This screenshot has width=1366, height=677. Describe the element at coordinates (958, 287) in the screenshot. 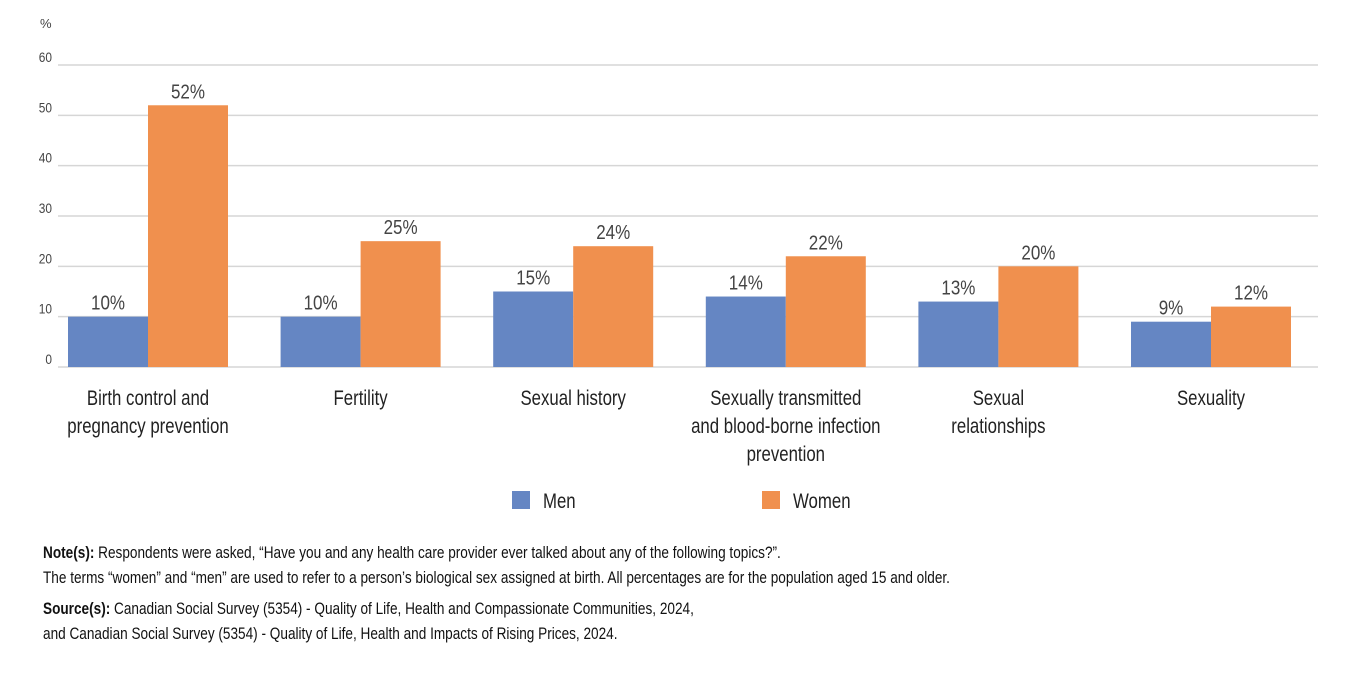

I see `data-label: 13%` at that location.